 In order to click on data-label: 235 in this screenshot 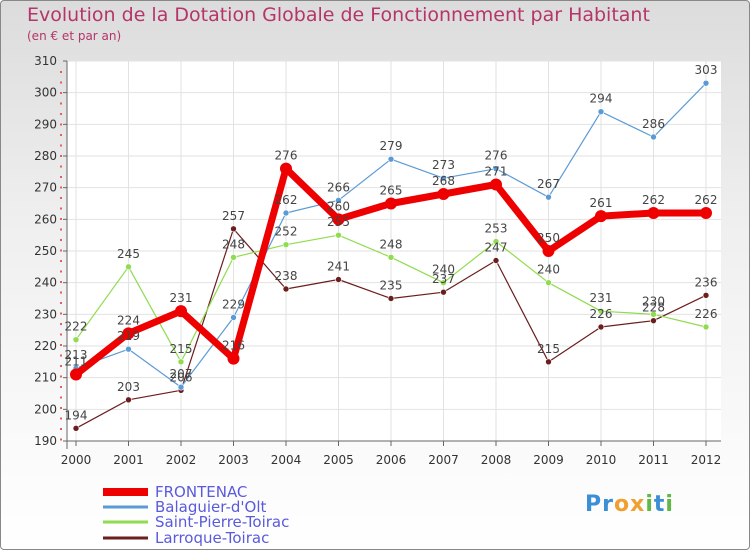, I will do `click(391, 286)`.